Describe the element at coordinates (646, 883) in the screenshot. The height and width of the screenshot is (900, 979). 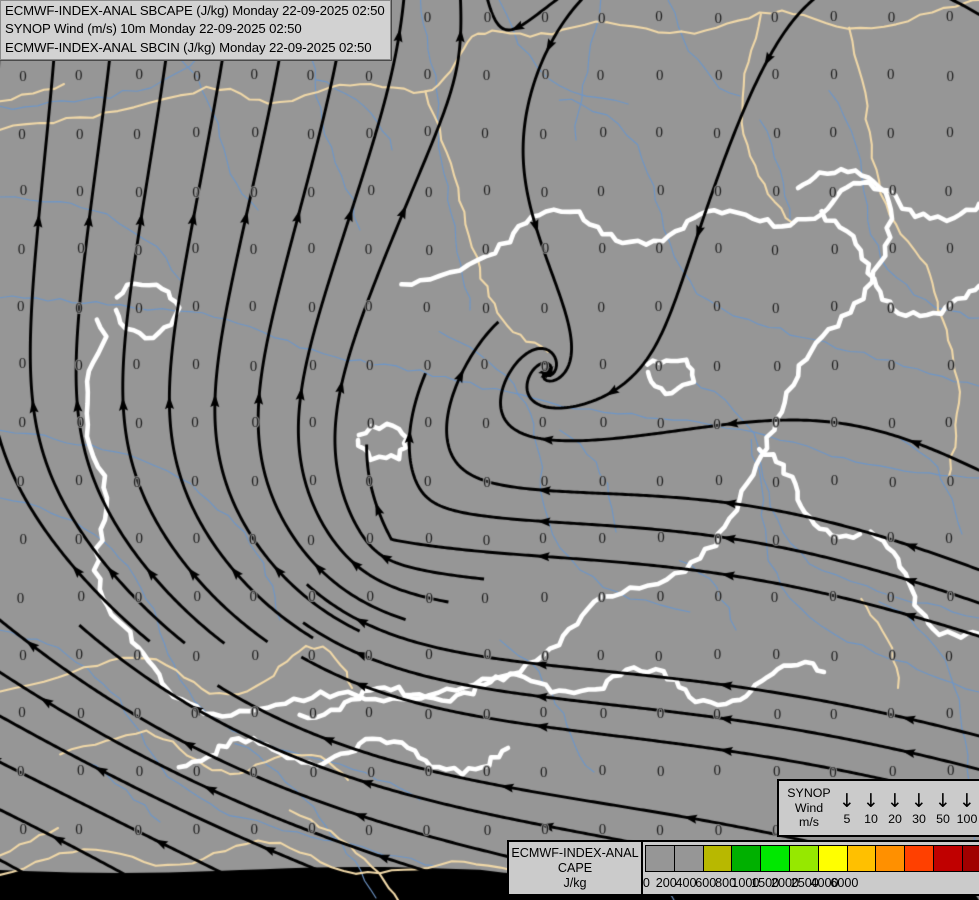
I see `cape-colorbar-tick-label: 0` at that location.